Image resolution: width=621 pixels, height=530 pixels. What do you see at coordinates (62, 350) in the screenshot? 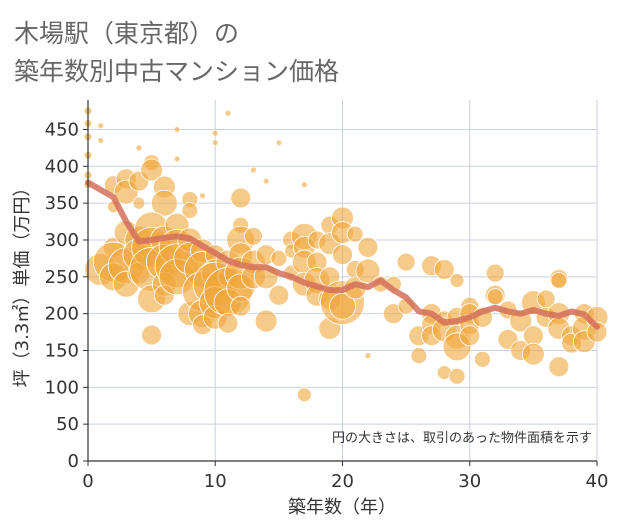
I see `y-tick-label: 150` at bounding box center [62, 350].